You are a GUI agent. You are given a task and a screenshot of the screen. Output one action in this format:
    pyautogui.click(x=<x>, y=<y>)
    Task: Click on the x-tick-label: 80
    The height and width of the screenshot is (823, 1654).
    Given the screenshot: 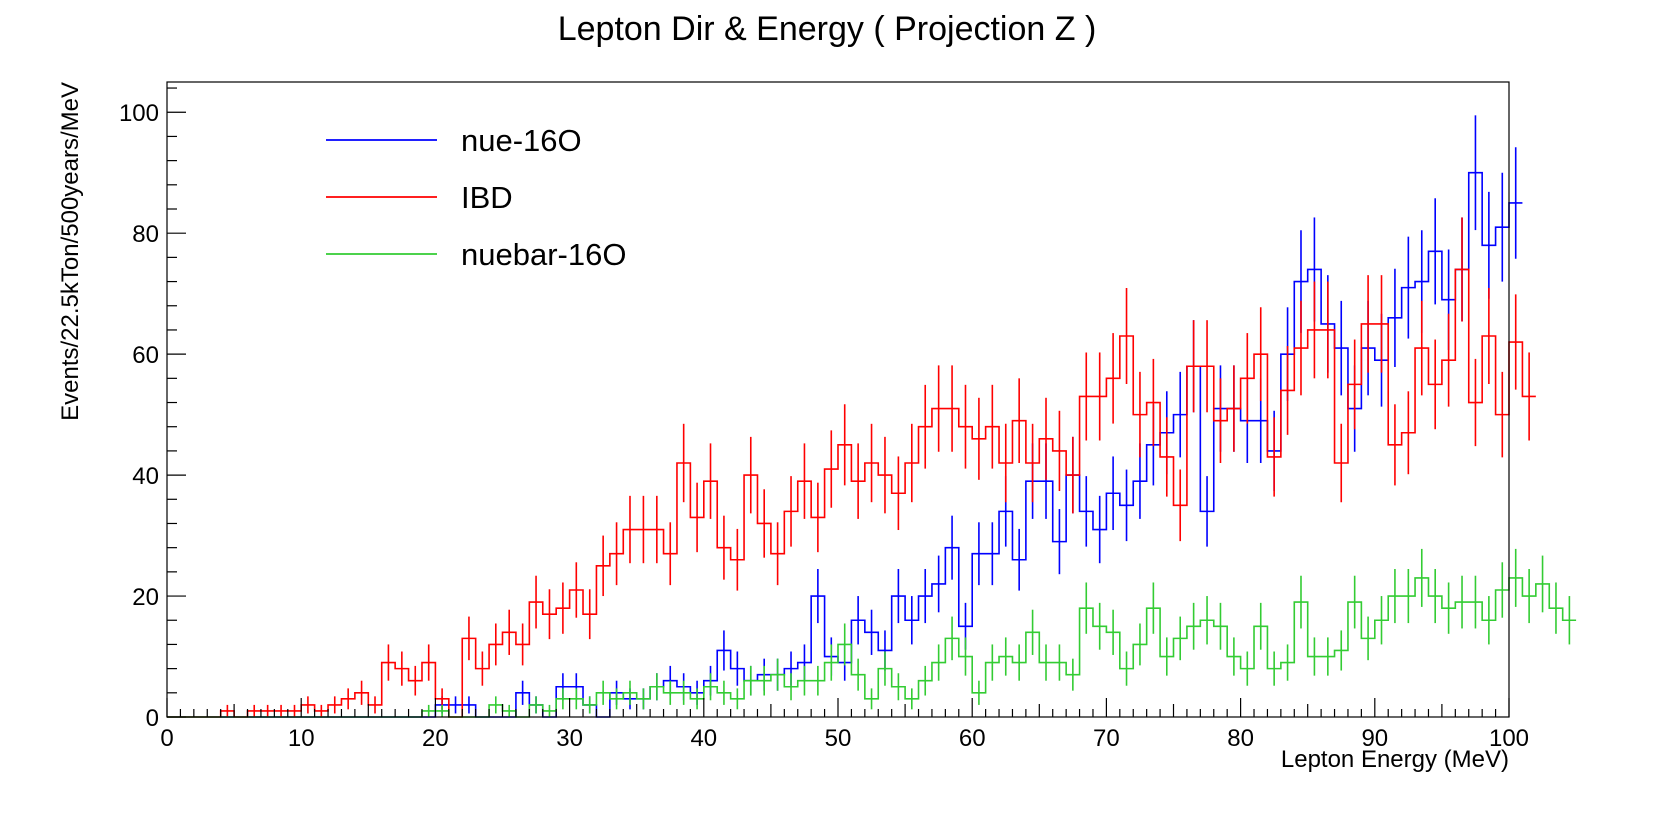 What is the action you would take?
    pyautogui.click(x=1240, y=738)
    